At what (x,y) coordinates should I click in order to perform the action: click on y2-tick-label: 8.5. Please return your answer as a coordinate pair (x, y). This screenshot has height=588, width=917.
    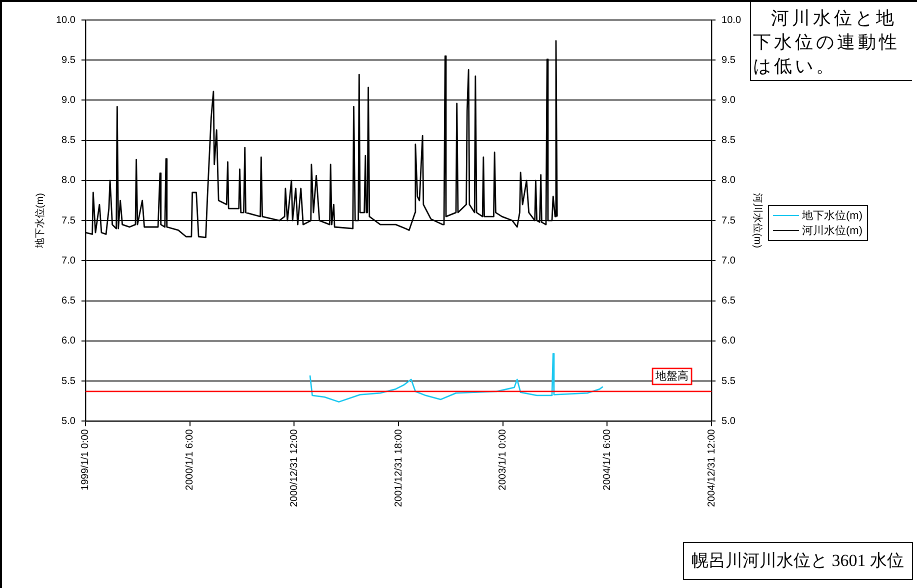
    Looking at the image, I should click on (729, 140).